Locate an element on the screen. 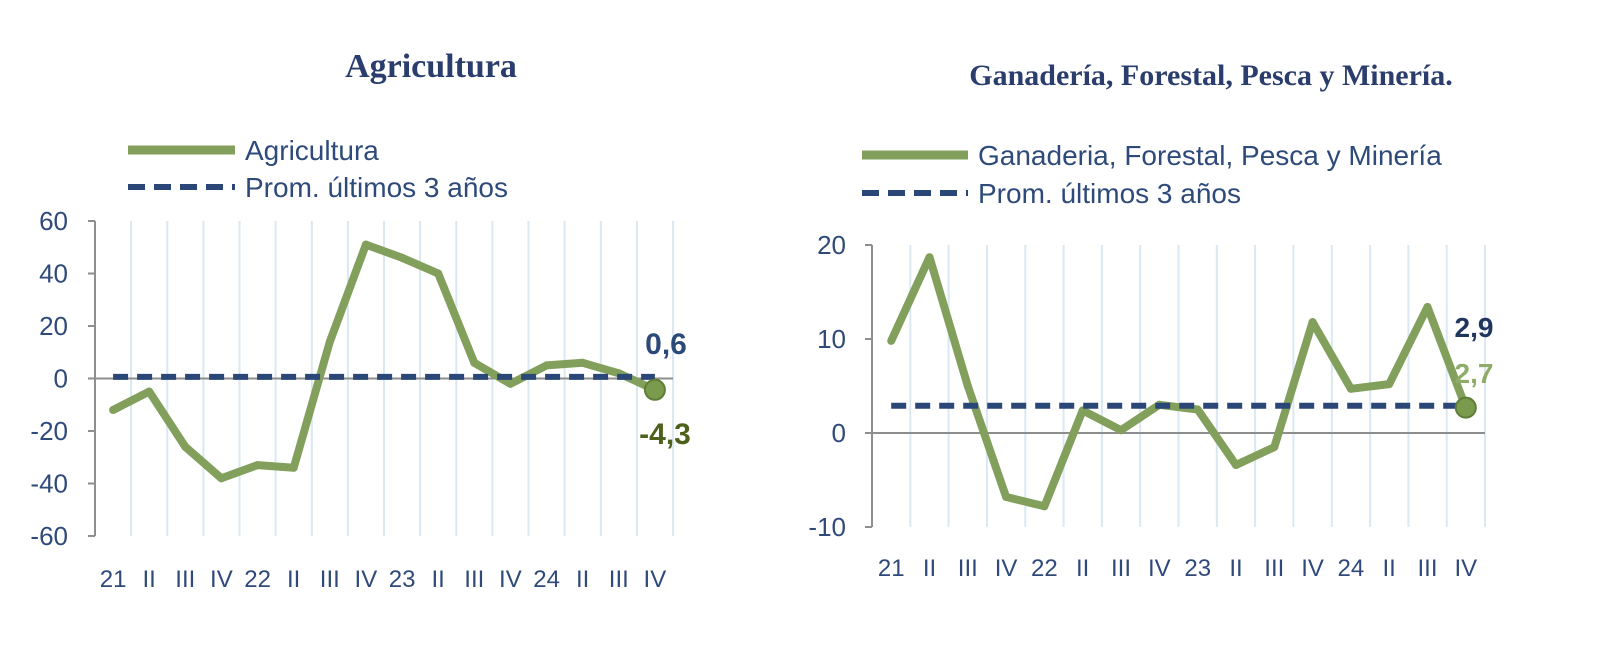 The image size is (1600, 663). series-line is located at coordinates (1178, 382).